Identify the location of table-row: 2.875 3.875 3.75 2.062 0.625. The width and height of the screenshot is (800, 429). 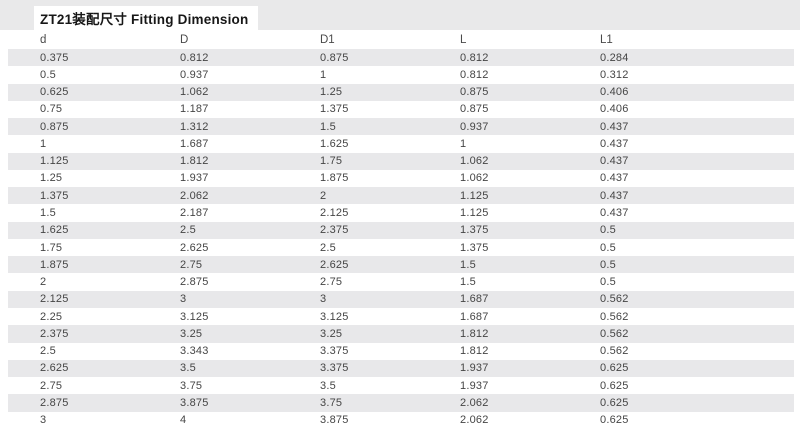
(401, 403).